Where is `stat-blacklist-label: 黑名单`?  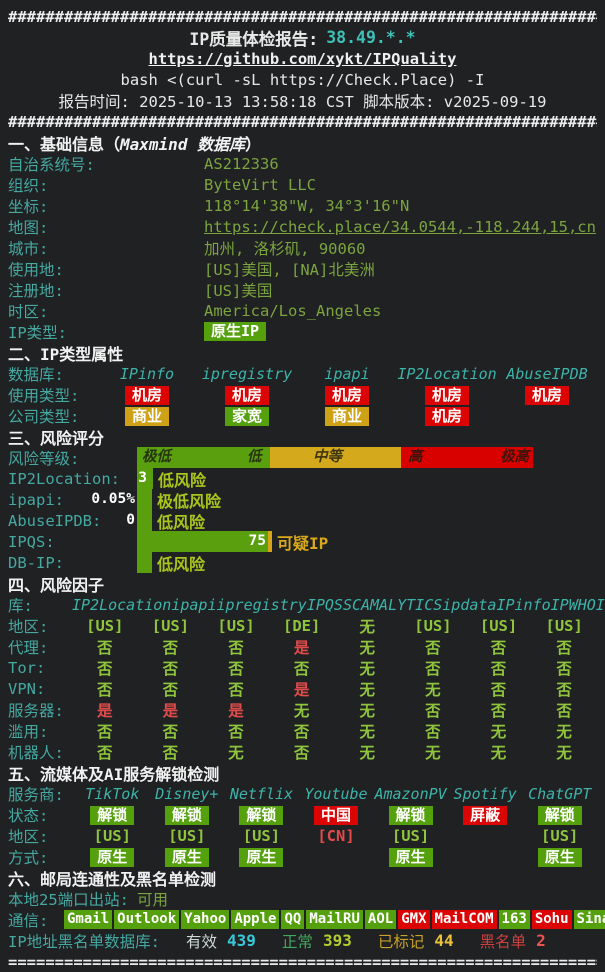
stat-blacklist-label: 黑名单 is located at coordinates (503, 941).